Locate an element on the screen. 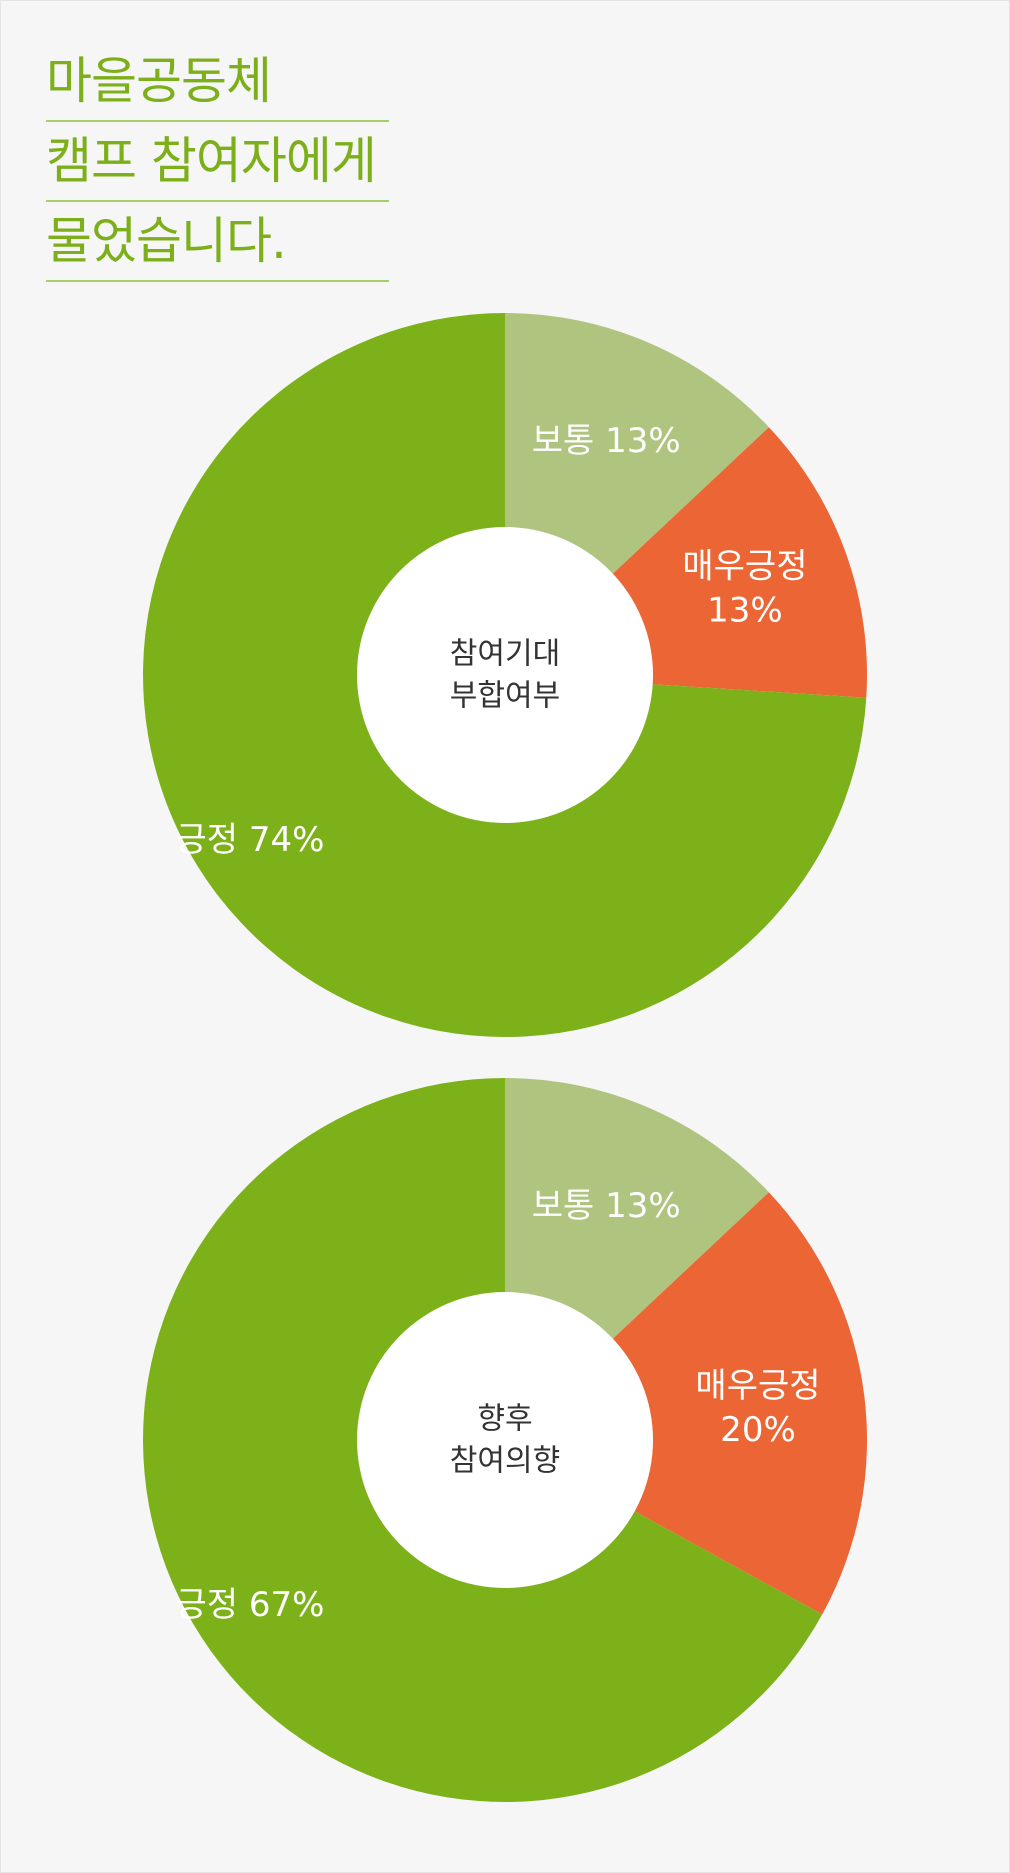 The width and height of the screenshot is (1010, 1873). center-label: 참여의향 is located at coordinates (505, 1461).